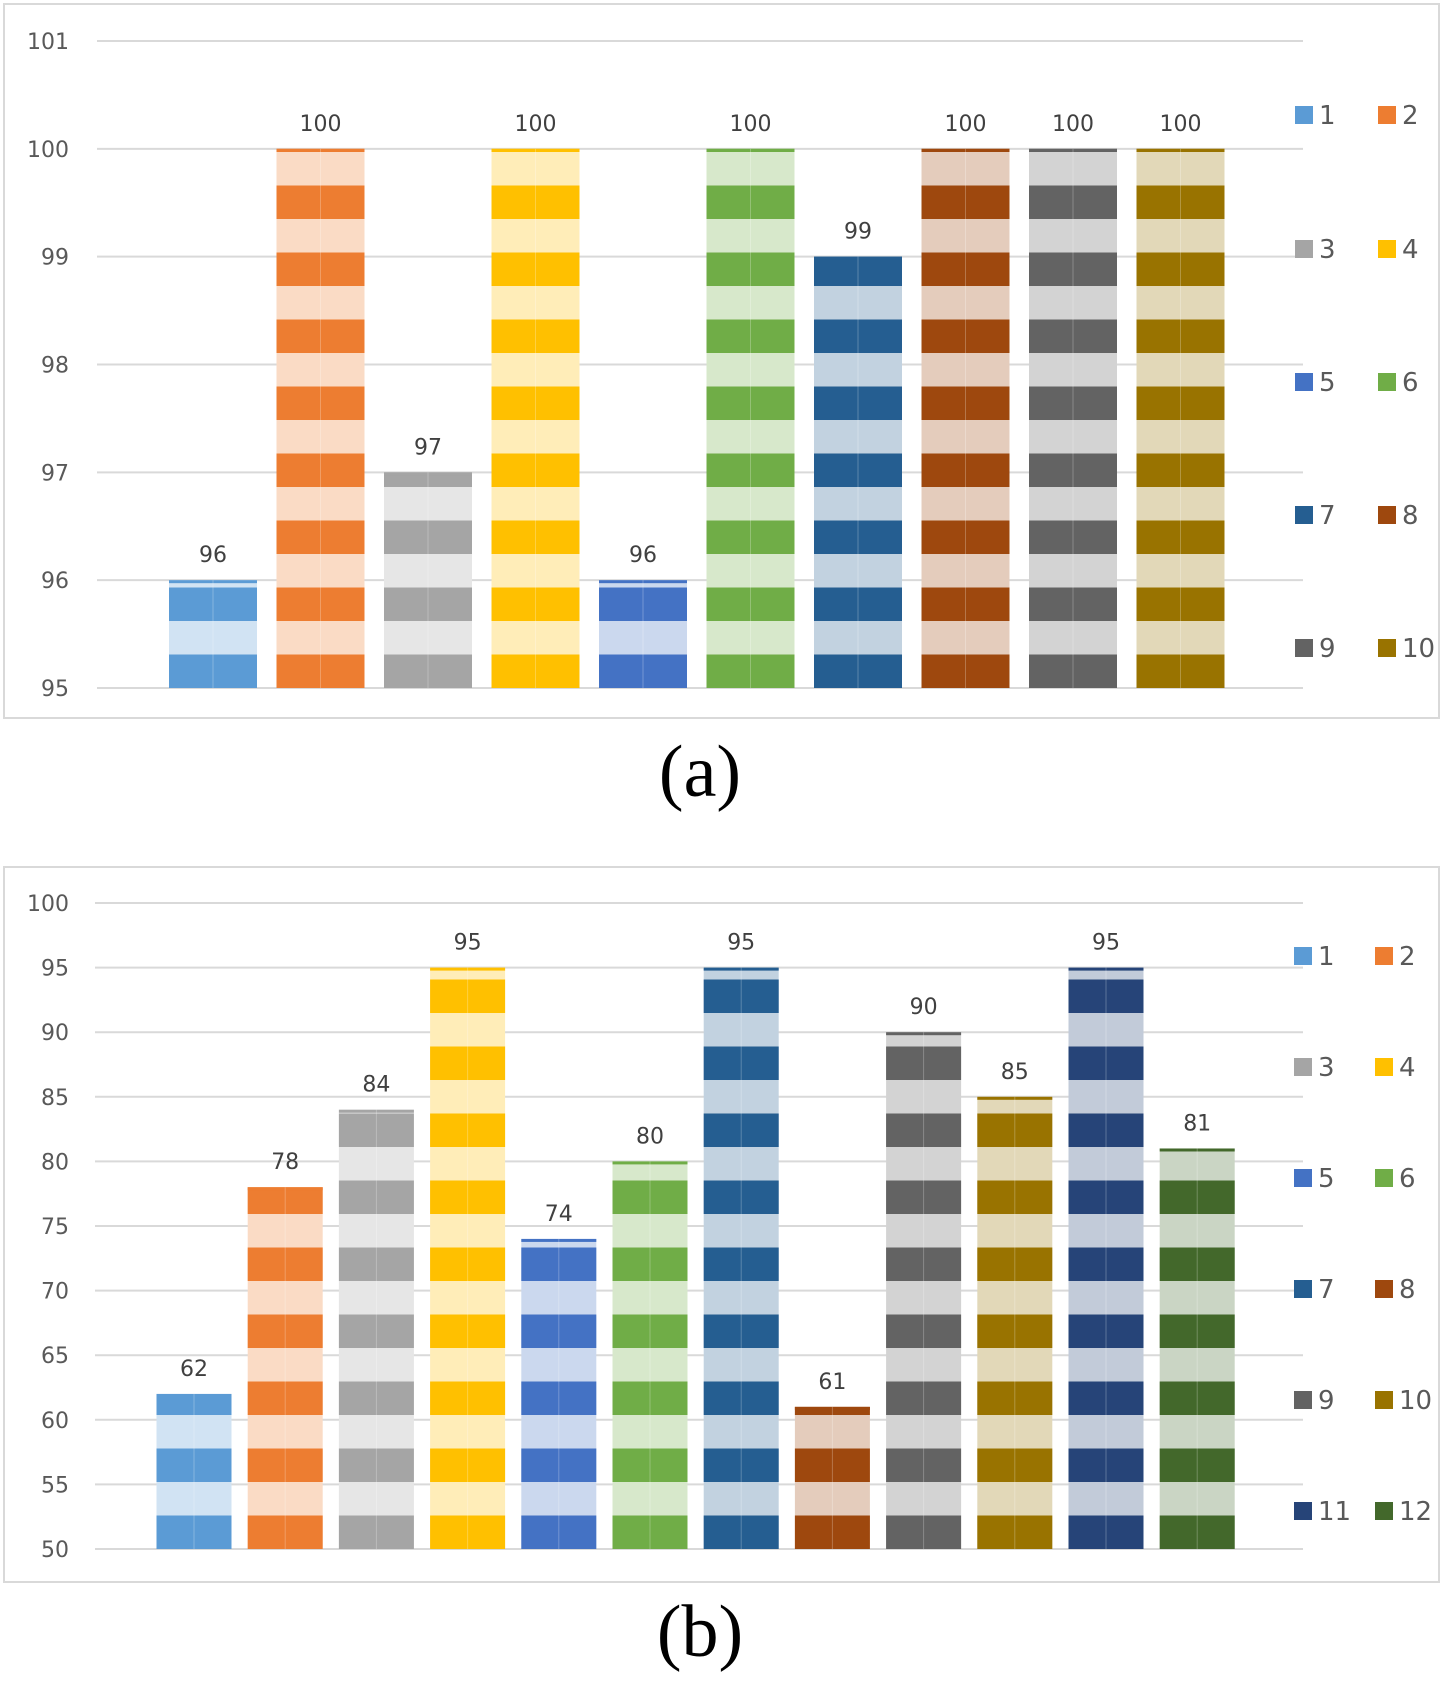 The height and width of the screenshot is (1691, 1441). I want to click on data-label-9: 100, so click(1073, 124).